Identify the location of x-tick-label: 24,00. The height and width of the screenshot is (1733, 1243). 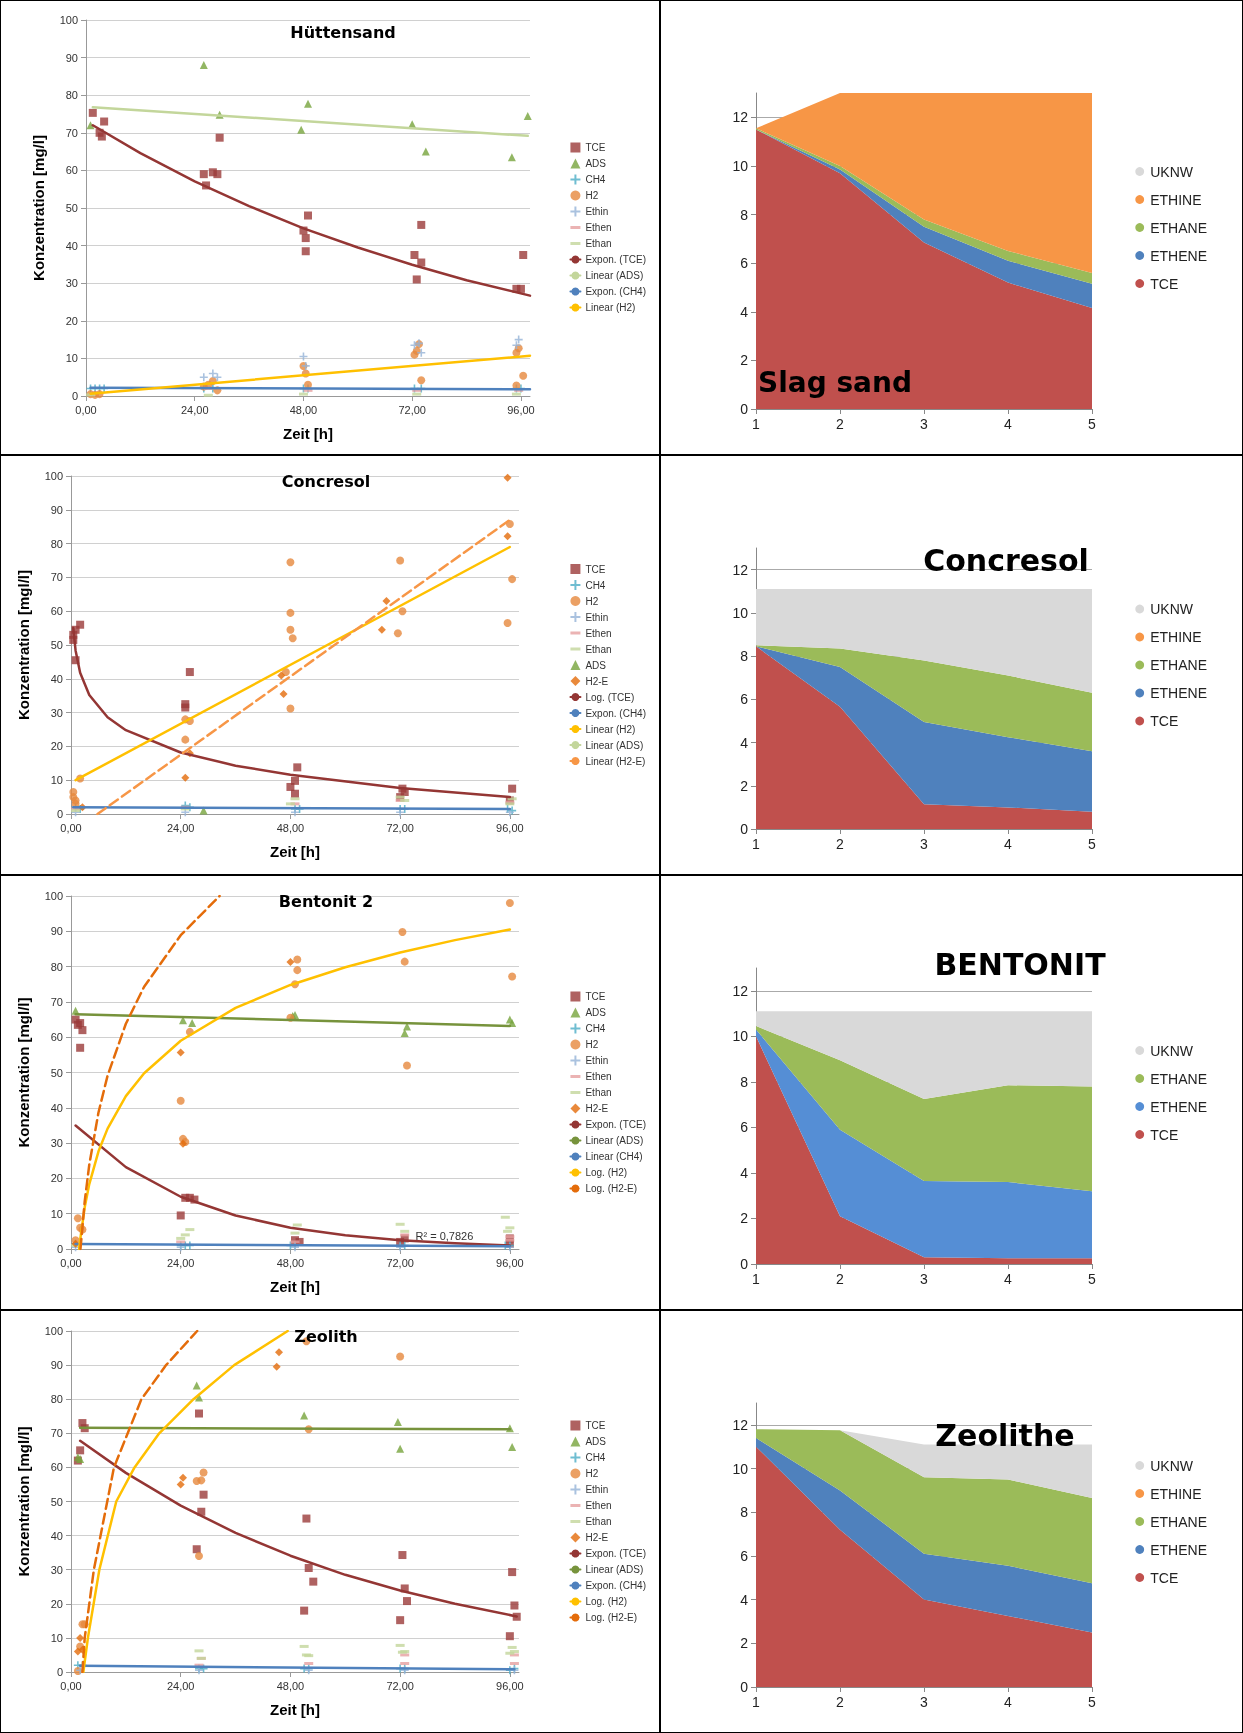
(180, 1685).